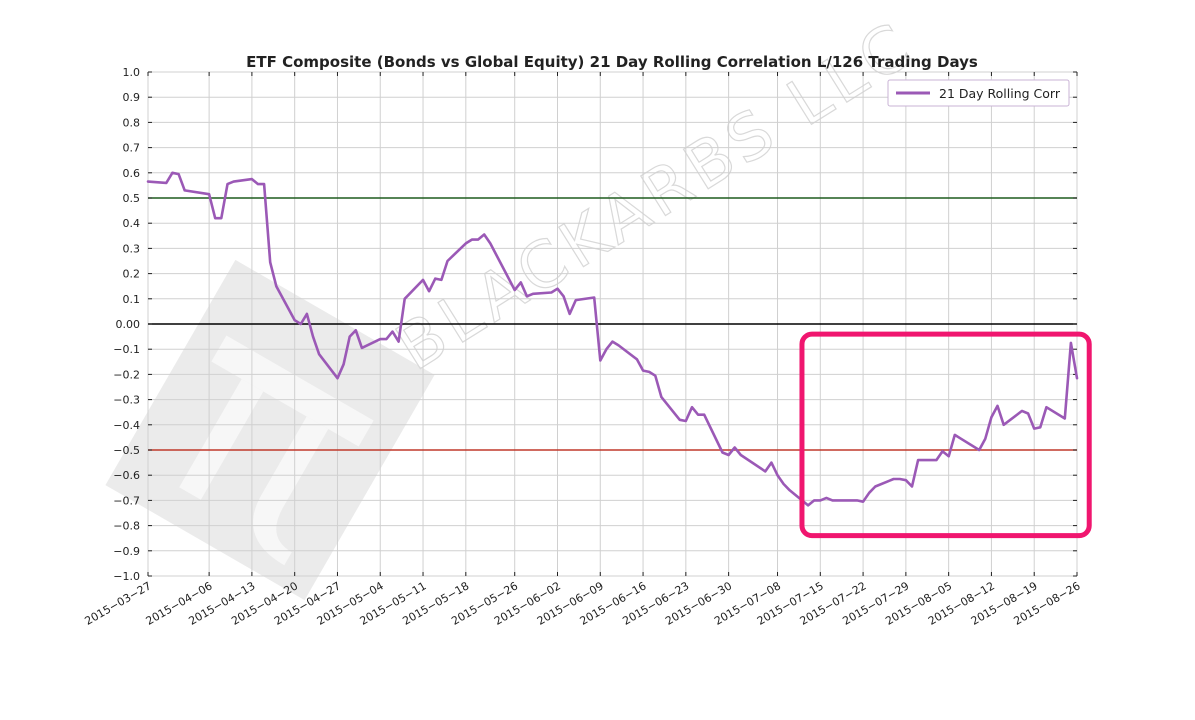 This screenshot has height=720, width=1195. I want to click on legend-label: 21 Day Rolling Corr, so click(1000, 93).